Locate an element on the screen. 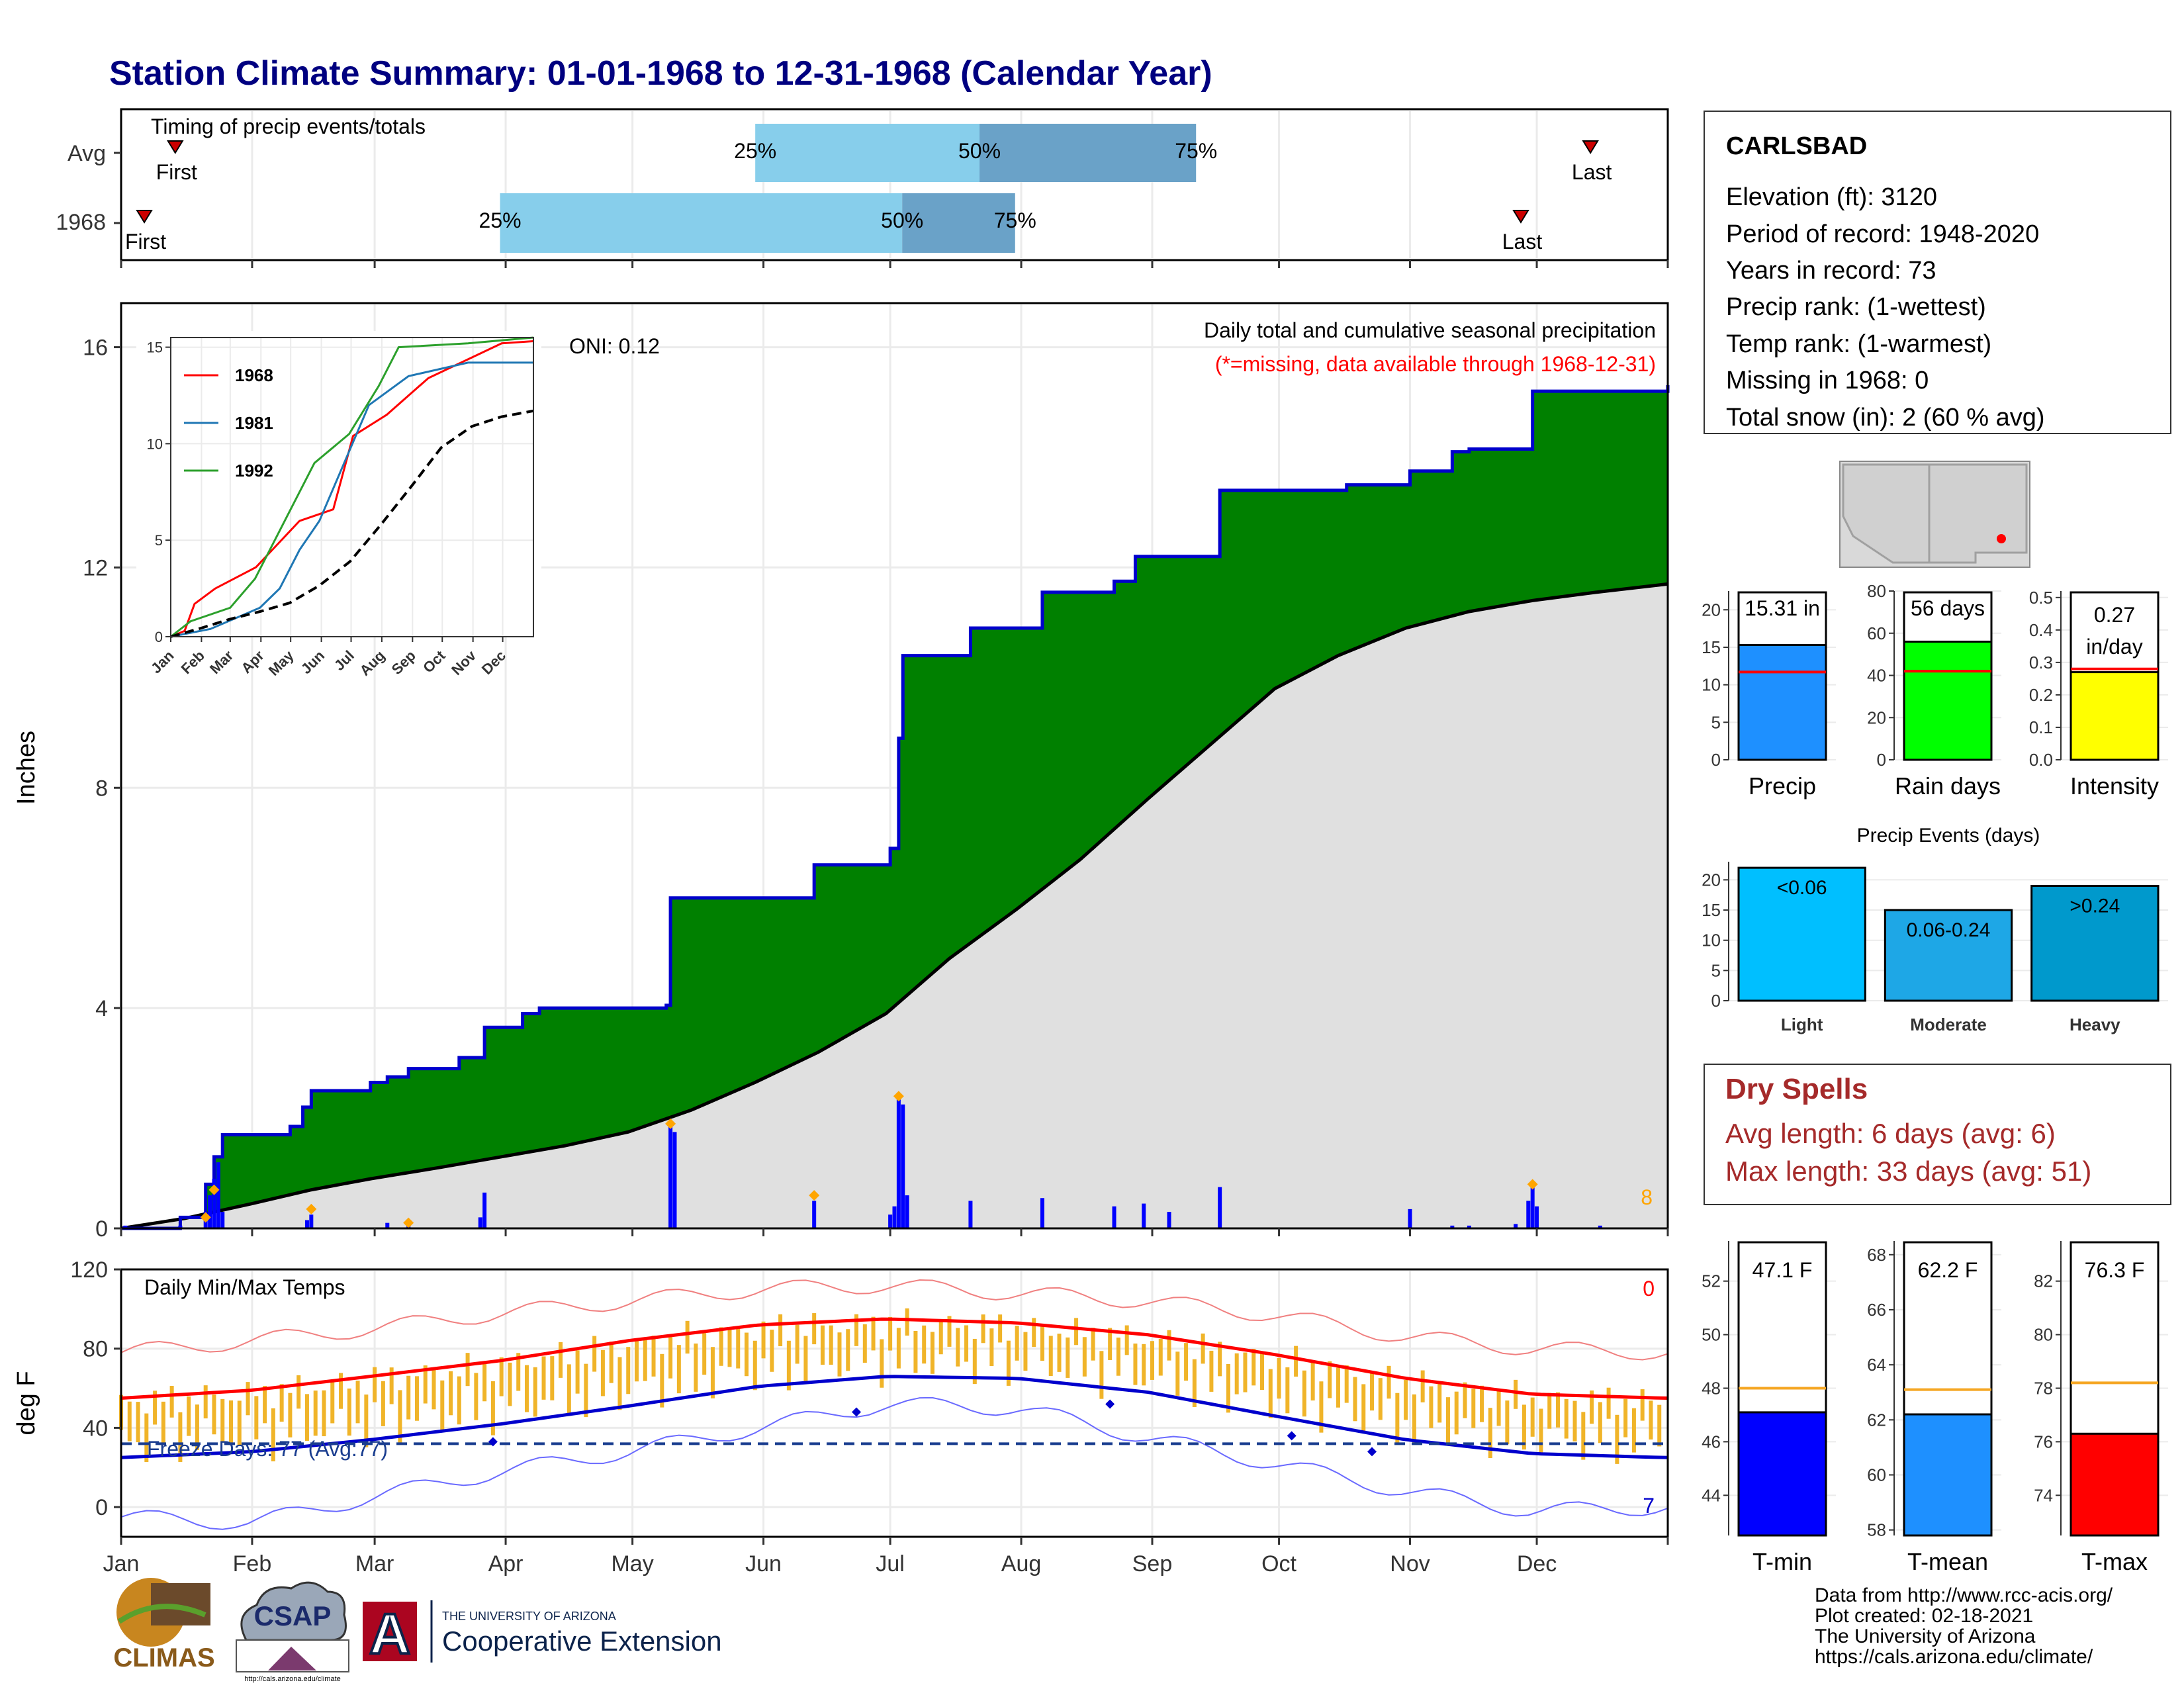  intensity-ytick-label: 0.3 is located at coordinates (2041, 662).